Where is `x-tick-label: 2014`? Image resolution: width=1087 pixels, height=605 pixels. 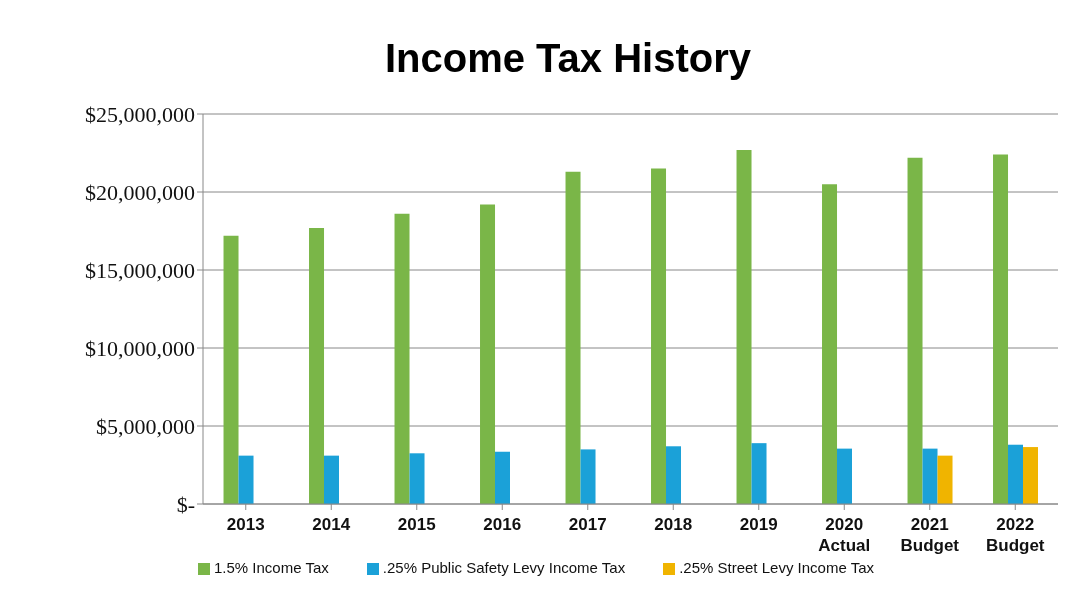 x-tick-label: 2014 is located at coordinates (331, 524).